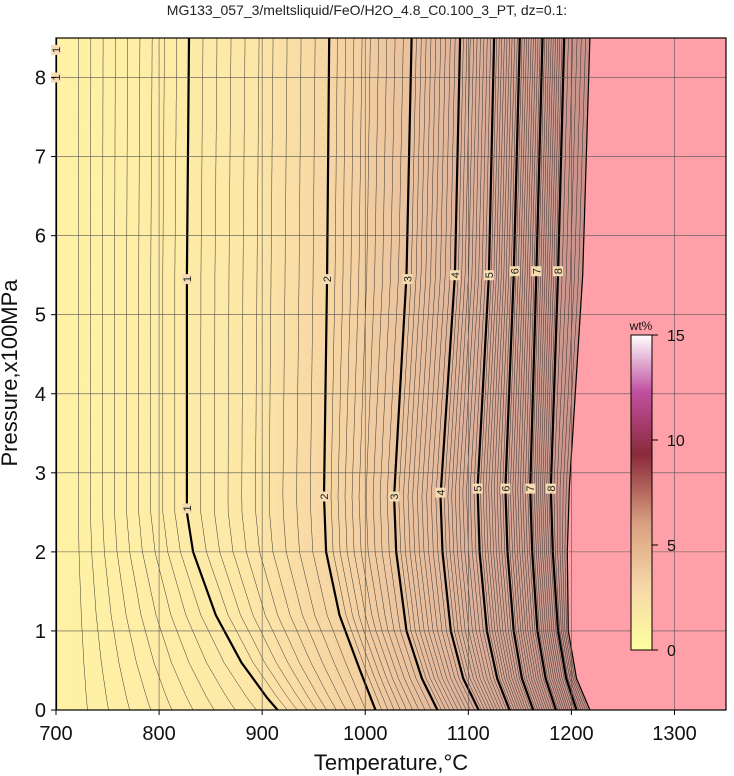 Image resolution: width=734 pixels, height=776 pixels. Describe the element at coordinates (40, 158) in the screenshot. I see `y-tick-label: 7` at that location.